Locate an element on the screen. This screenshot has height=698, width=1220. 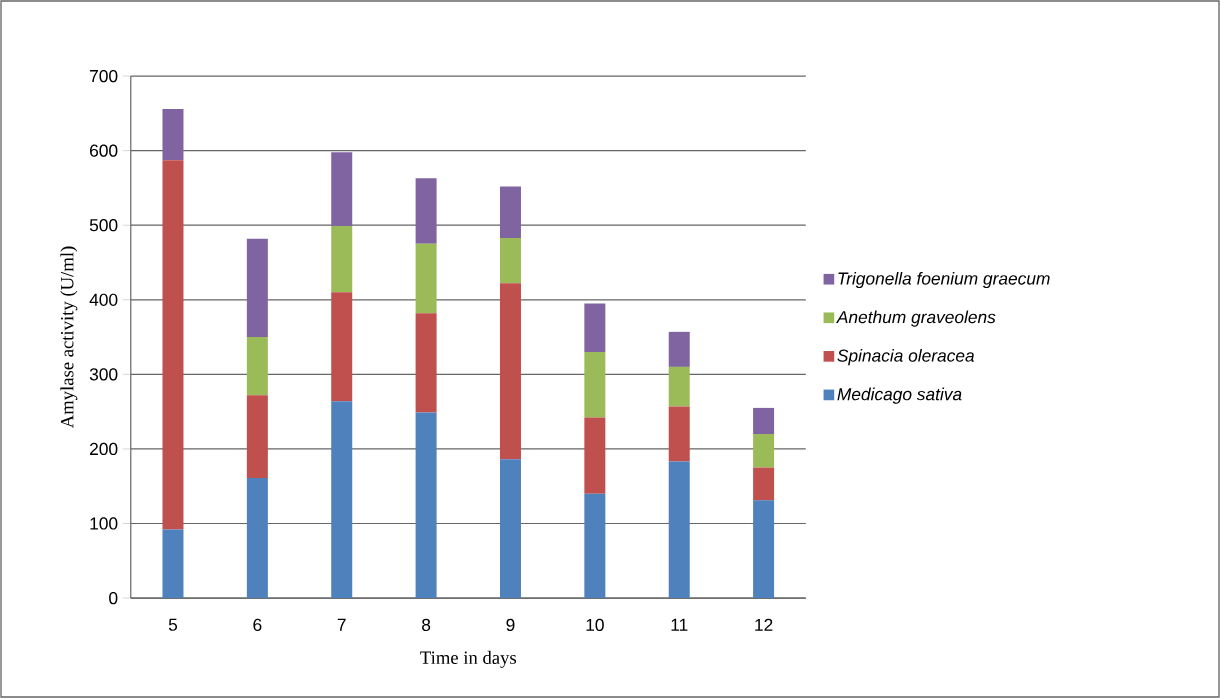
x-tick-label: 12 is located at coordinates (764, 624).